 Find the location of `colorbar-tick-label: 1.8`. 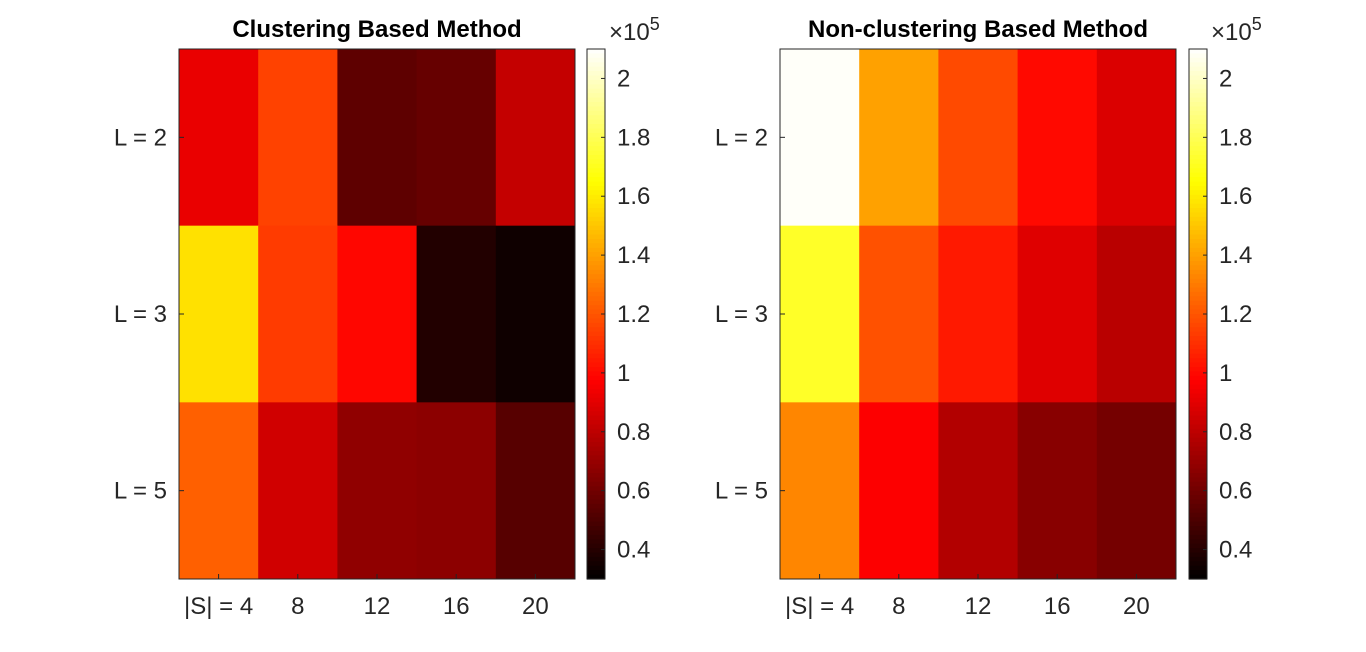

colorbar-tick-label: 1.8 is located at coordinates (1235, 137).